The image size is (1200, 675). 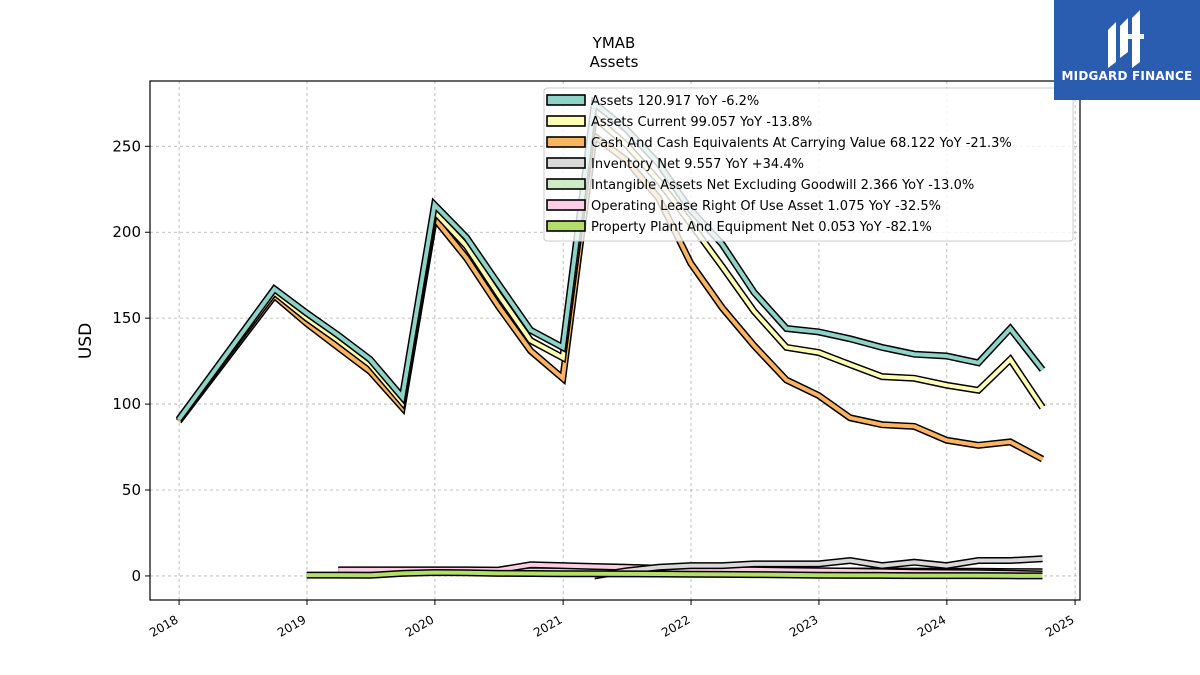 What do you see at coordinates (126, 404) in the screenshot?
I see `y-tick-label: 100` at bounding box center [126, 404].